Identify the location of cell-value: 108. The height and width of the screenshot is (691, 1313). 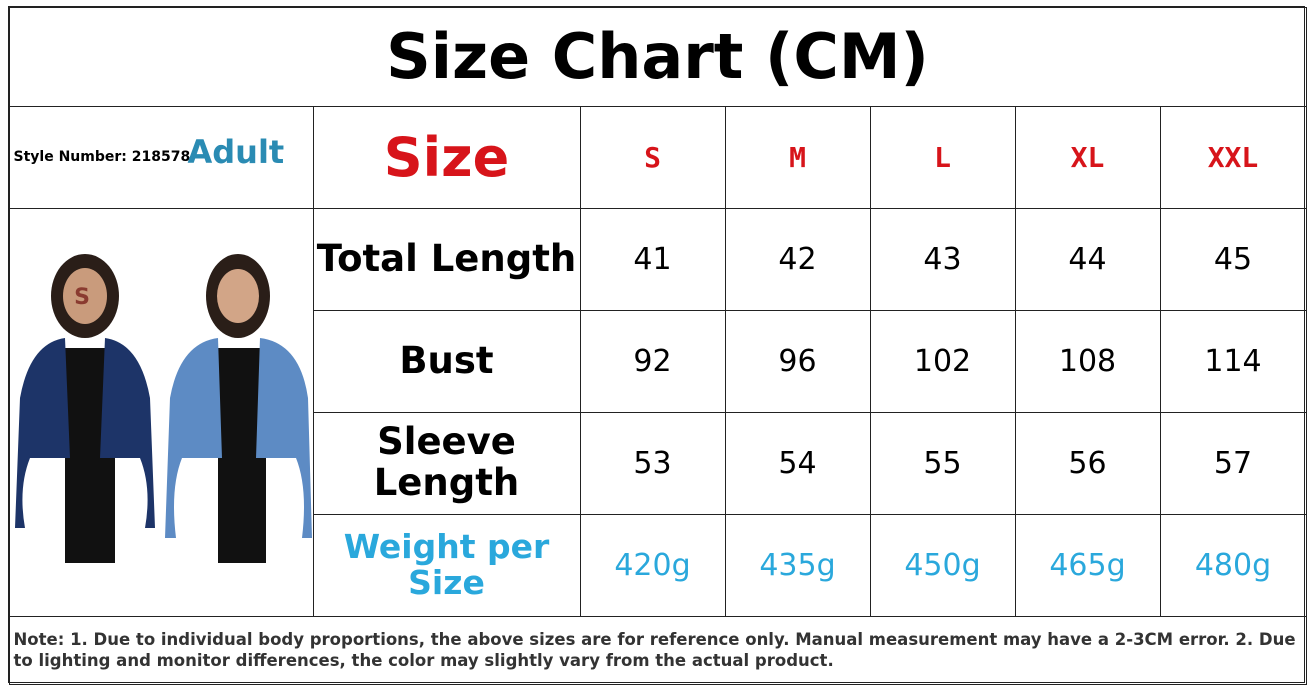
(1087, 361).